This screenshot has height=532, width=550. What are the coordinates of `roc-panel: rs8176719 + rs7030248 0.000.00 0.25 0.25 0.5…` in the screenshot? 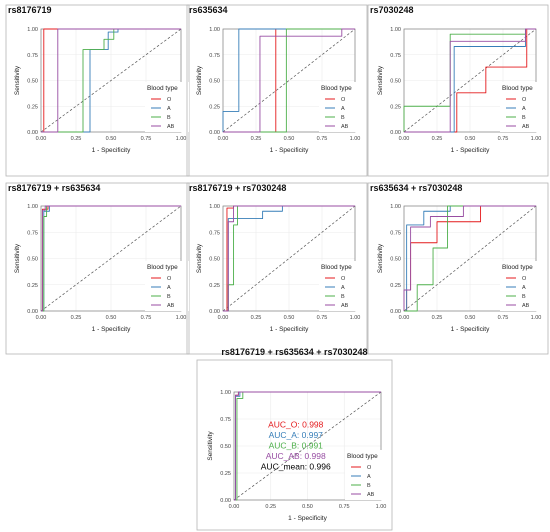 It's located at (277, 268).